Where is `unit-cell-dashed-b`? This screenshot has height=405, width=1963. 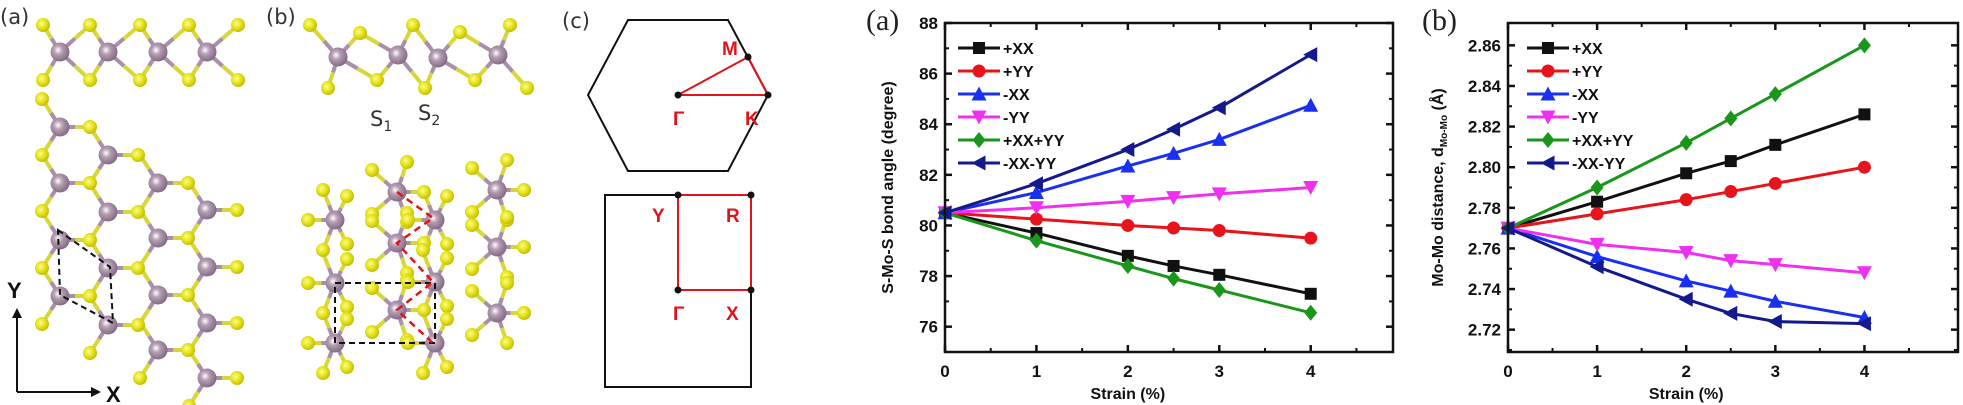 unit-cell-dashed-b is located at coordinates (385, 313).